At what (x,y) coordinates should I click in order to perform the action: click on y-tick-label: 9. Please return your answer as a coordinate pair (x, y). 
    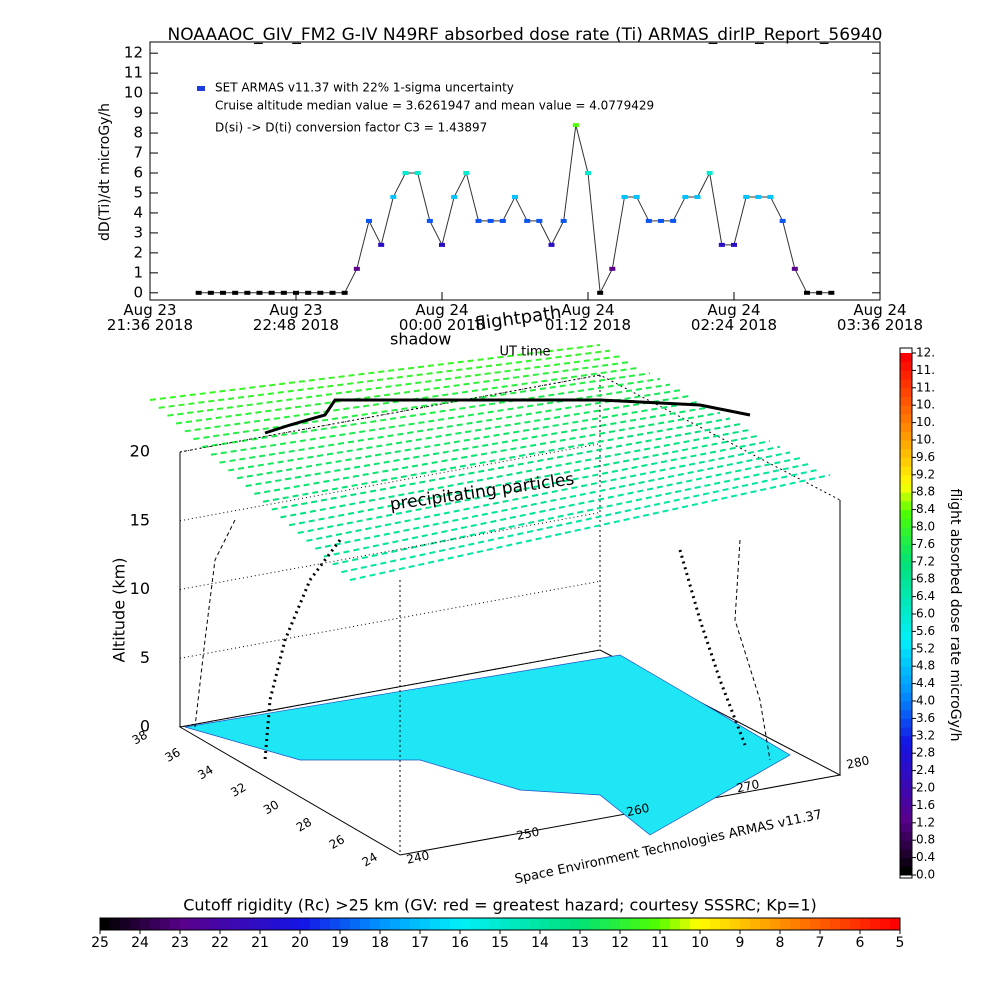
    Looking at the image, I should click on (138, 113).